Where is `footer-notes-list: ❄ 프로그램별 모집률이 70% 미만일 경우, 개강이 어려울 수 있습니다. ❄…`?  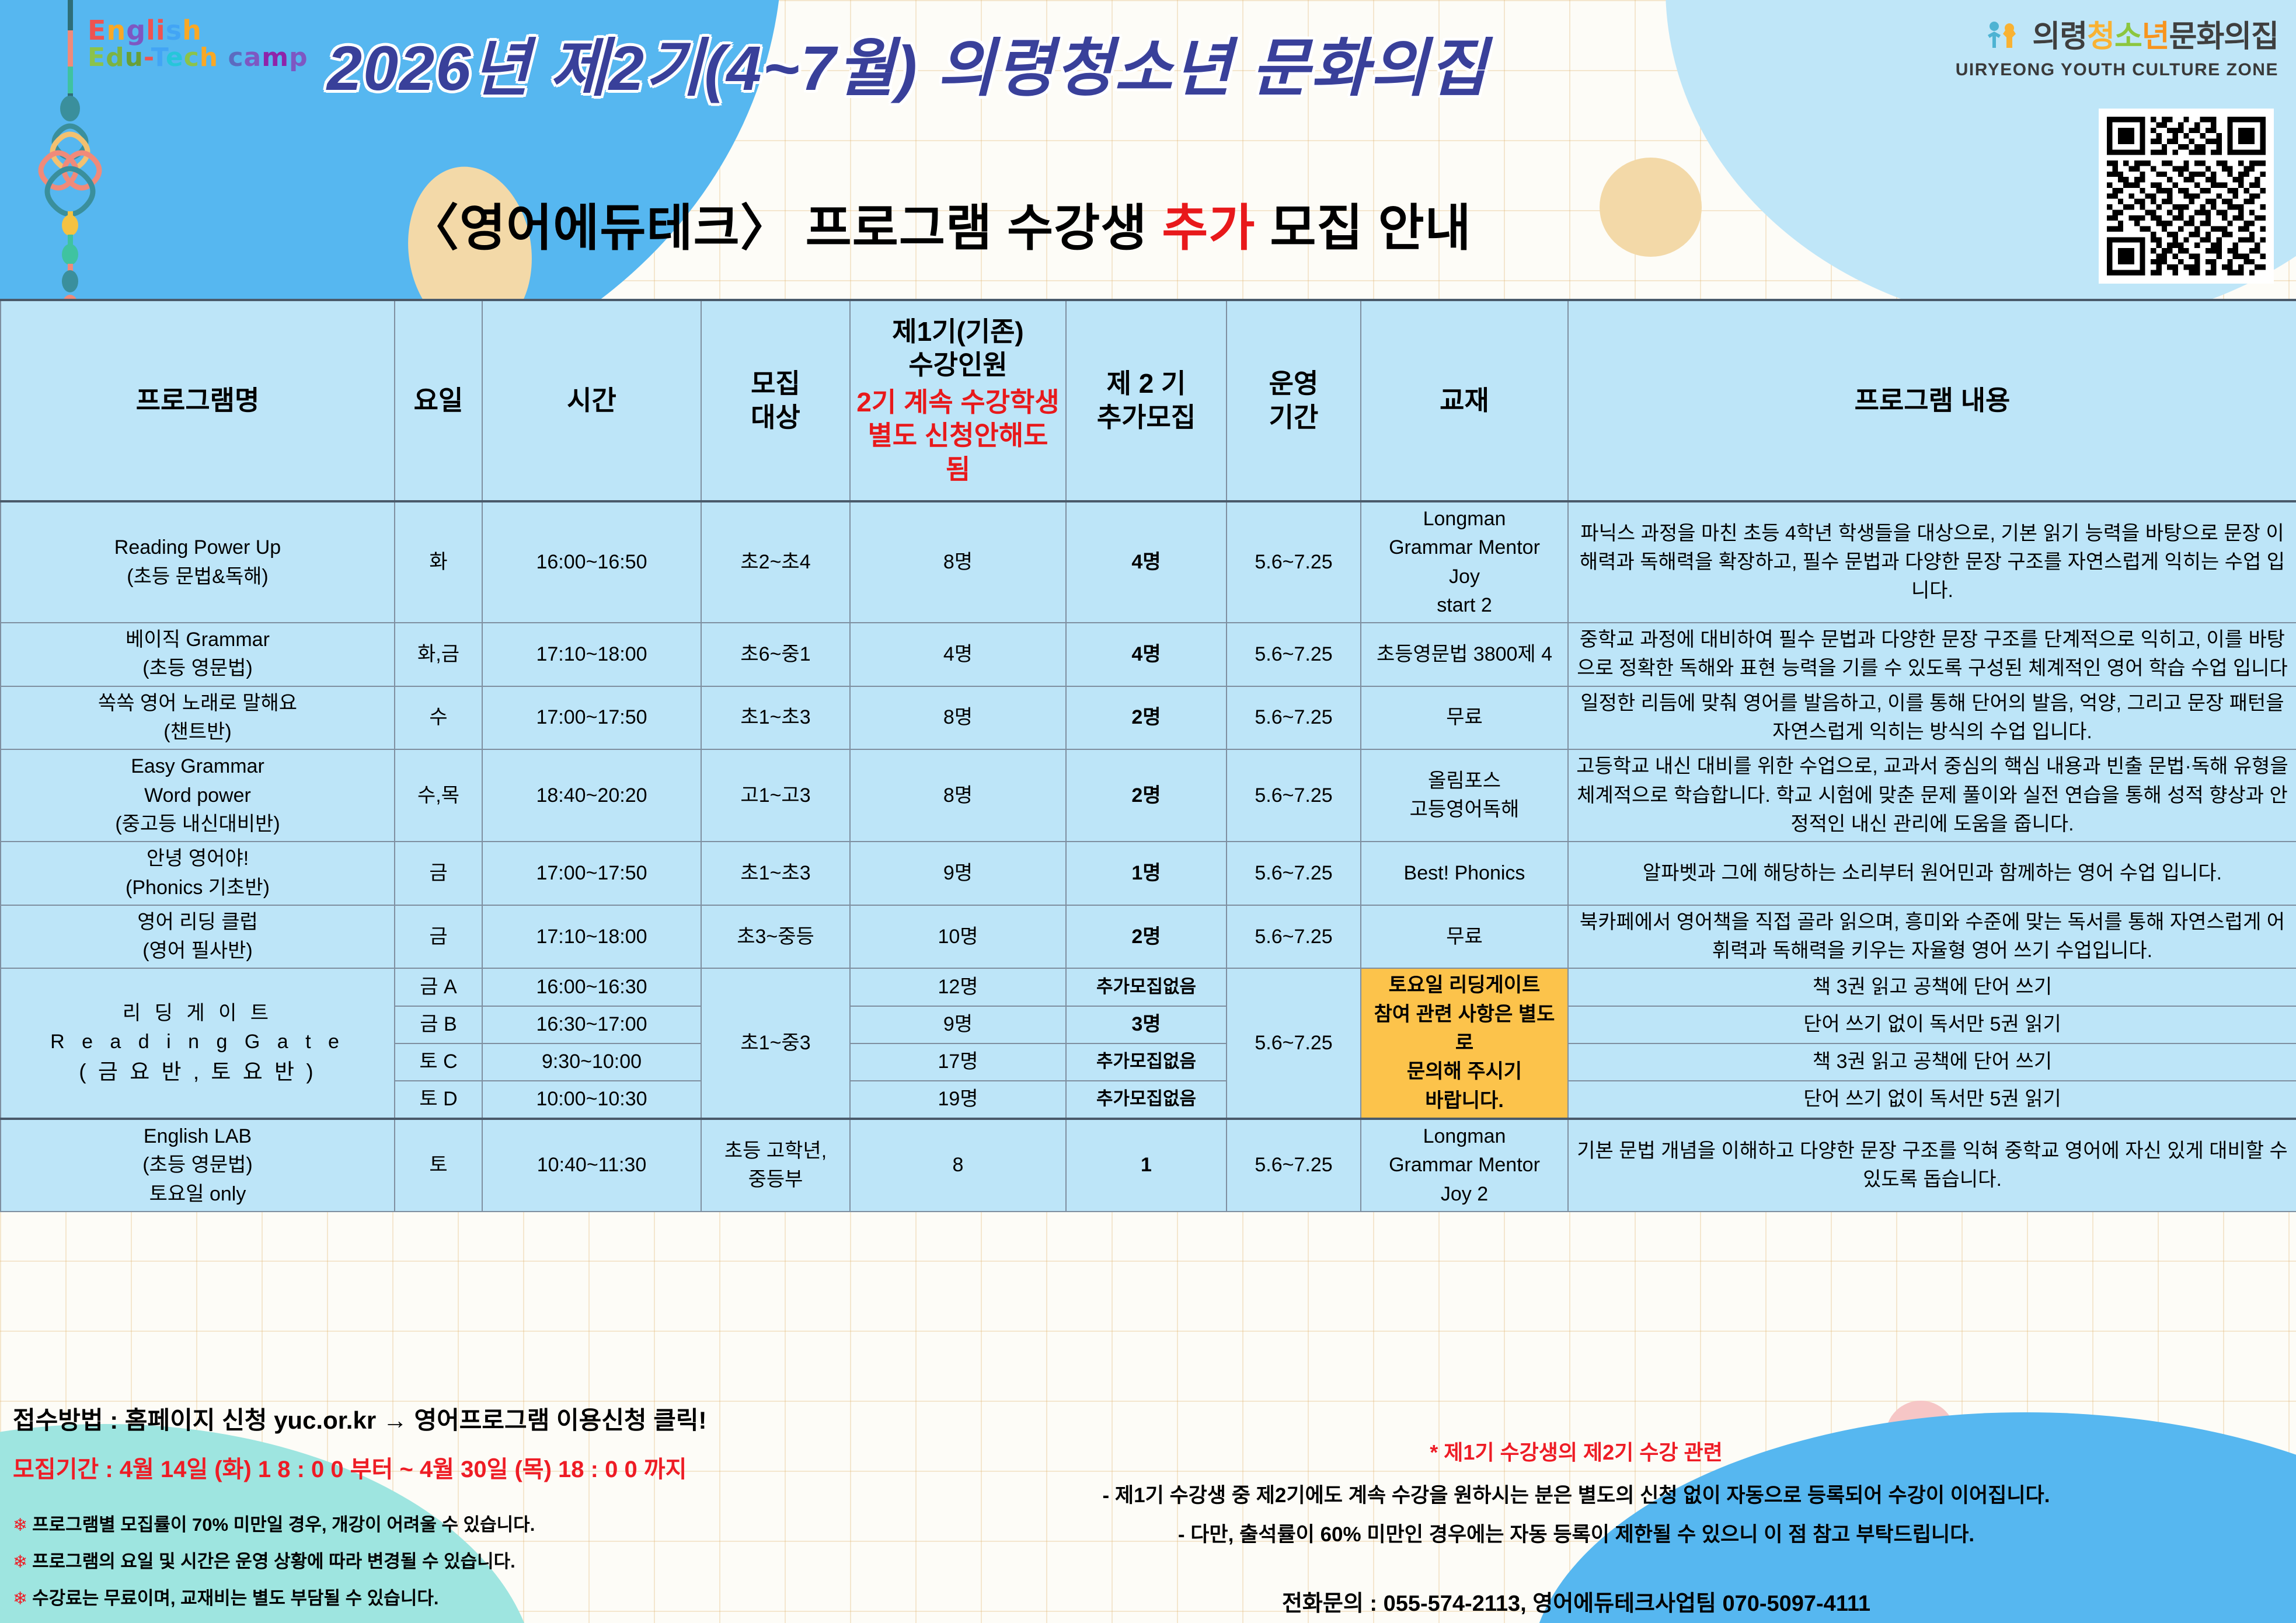
footer-notes-list: ❄ 프로그램별 모집률이 70% 미만일 경우, 개강이 어려울 수 있습니다. ❄… is located at coordinates (433, 1560).